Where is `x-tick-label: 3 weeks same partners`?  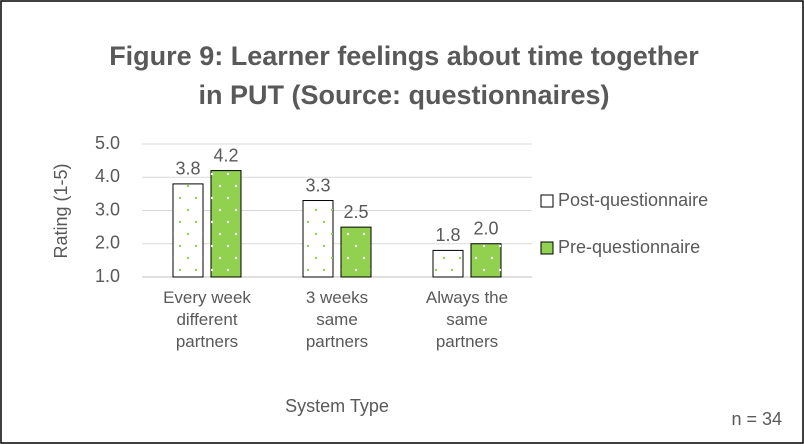 x-tick-label: 3 weeks same partners is located at coordinates (337, 319).